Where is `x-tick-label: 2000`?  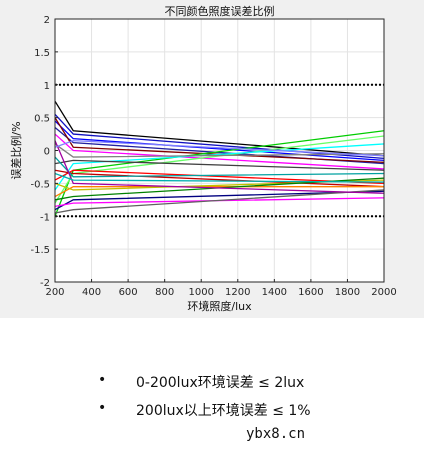 x-tick-label: 2000 is located at coordinates (383, 292).